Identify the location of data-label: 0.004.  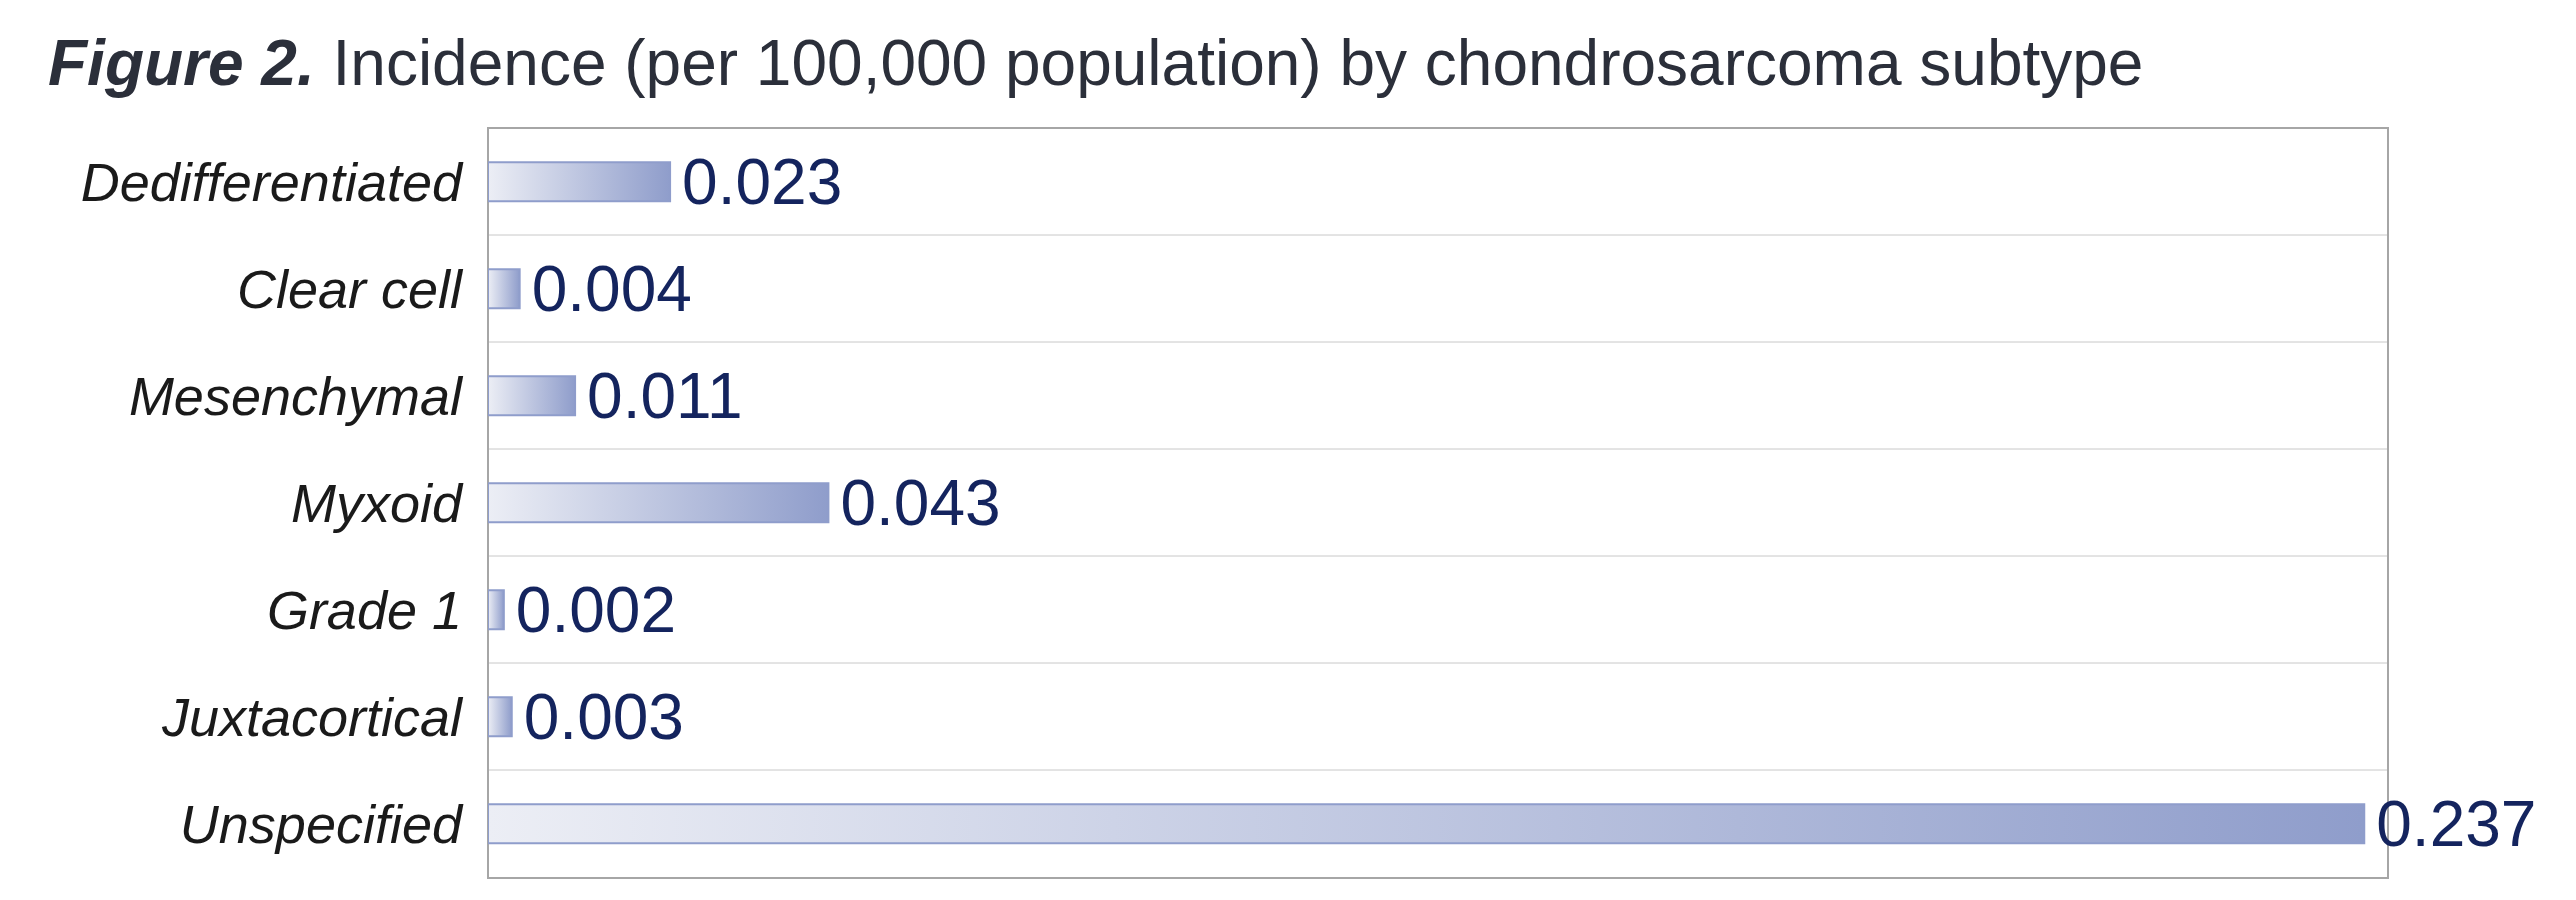
(611, 289).